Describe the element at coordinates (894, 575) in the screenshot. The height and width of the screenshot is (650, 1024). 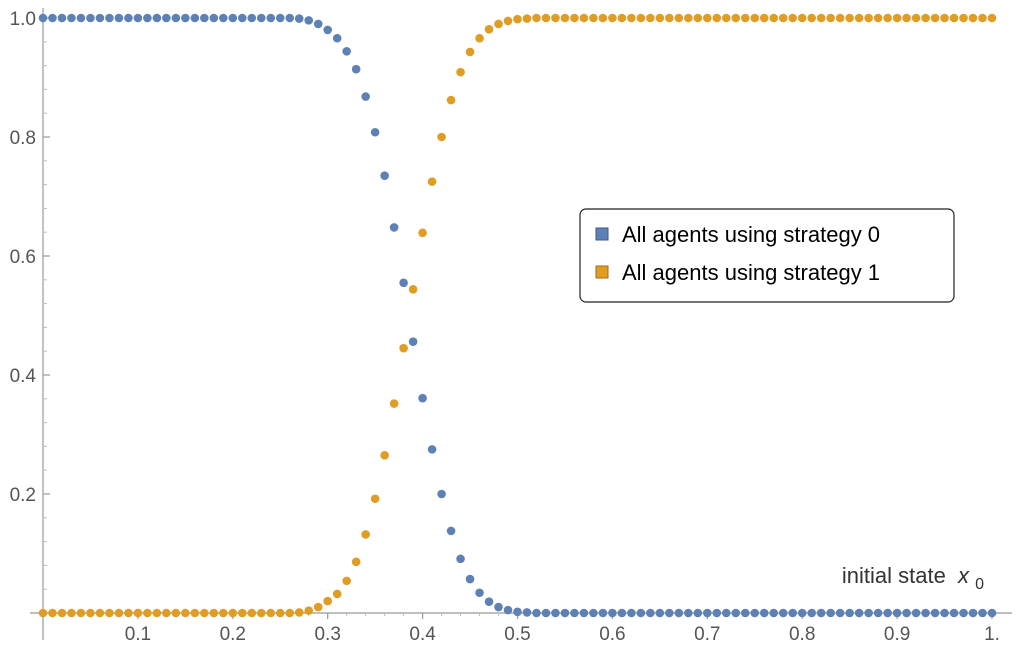
I see `x-axis-title-text: initial state` at that location.